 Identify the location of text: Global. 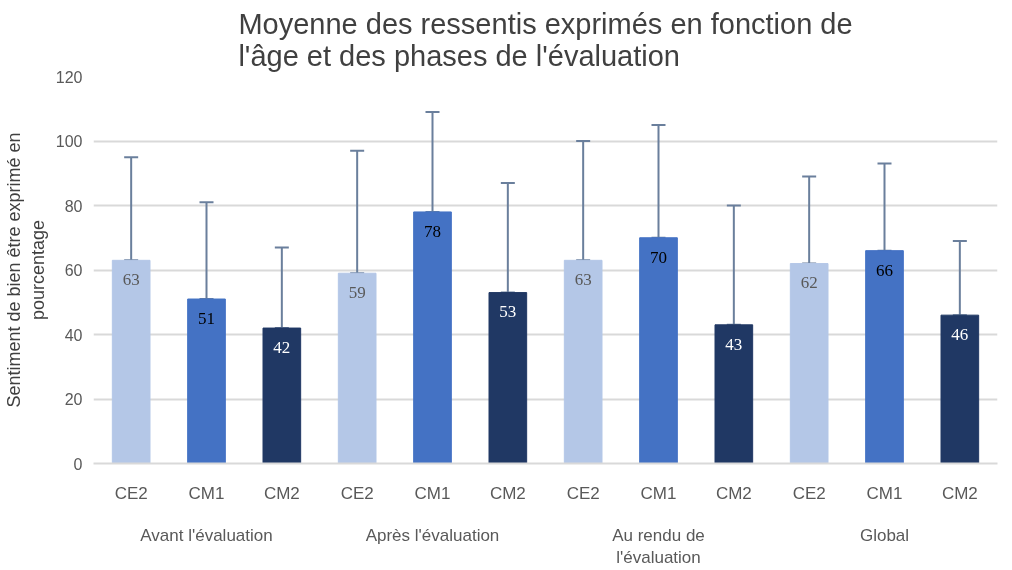
(884, 535).